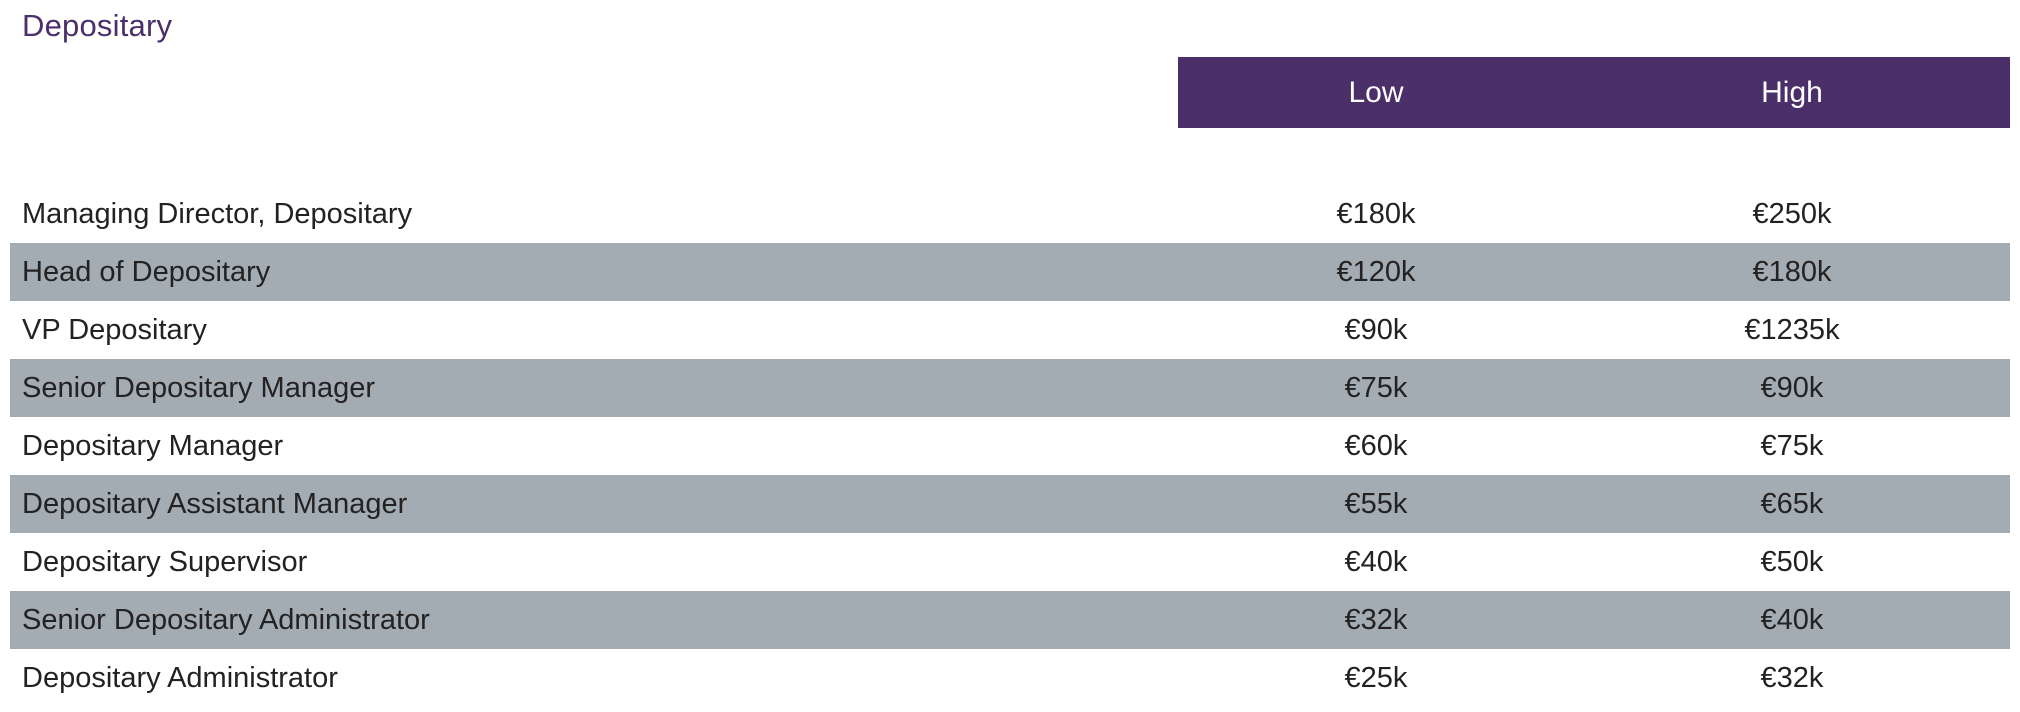 The image size is (2020, 712). I want to click on job-title: VP Depositary, so click(114, 330).